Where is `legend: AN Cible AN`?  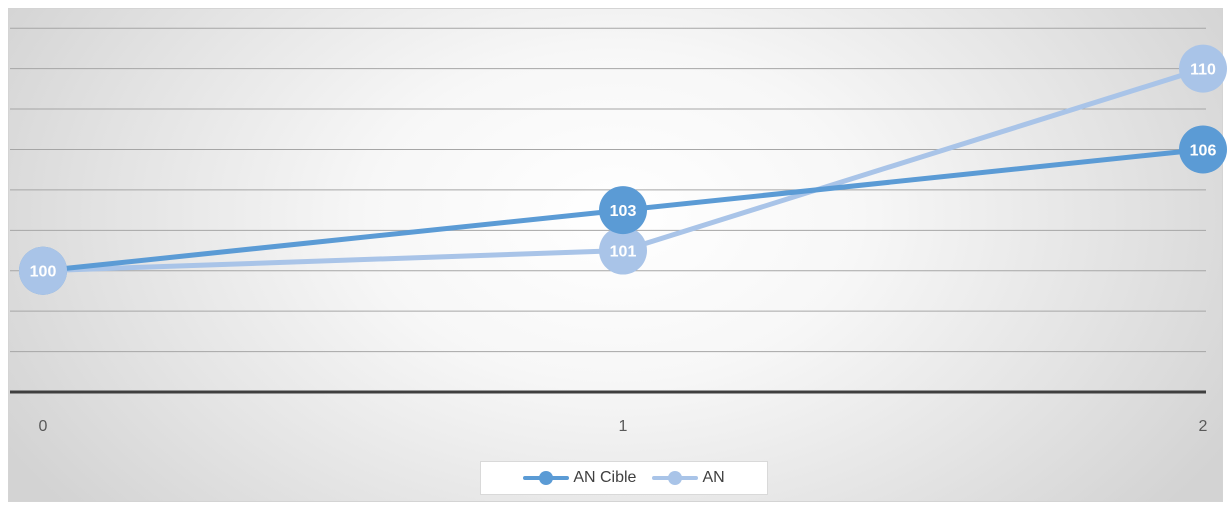 legend: AN Cible AN is located at coordinates (624, 478).